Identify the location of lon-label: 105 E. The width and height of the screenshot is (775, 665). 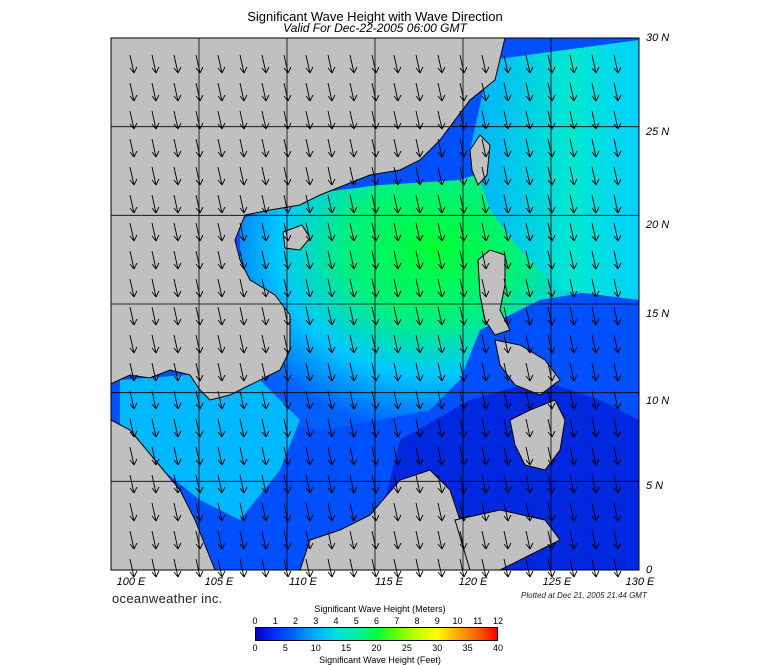
(219, 582).